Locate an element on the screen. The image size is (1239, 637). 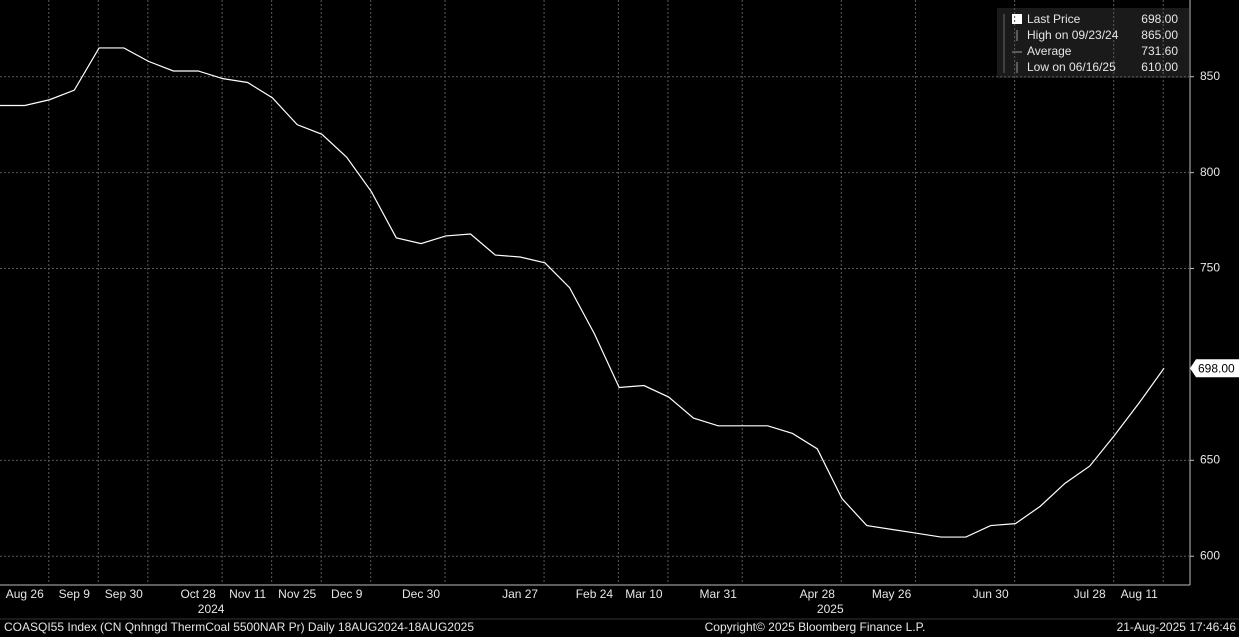
x-tick-label: Mar 10 is located at coordinates (644, 594).